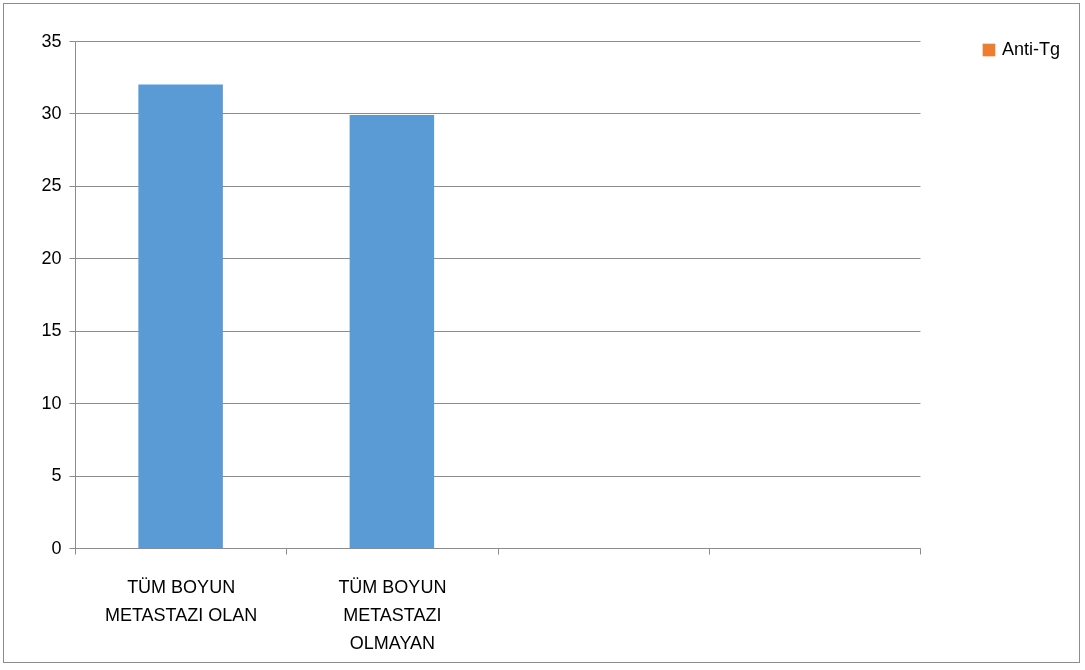 The height and width of the screenshot is (670, 1085). Describe the element at coordinates (181, 600) in the screenshot. I see `x-tick-label: TÜM BOYUN METASTAZI OLAN` at that location.